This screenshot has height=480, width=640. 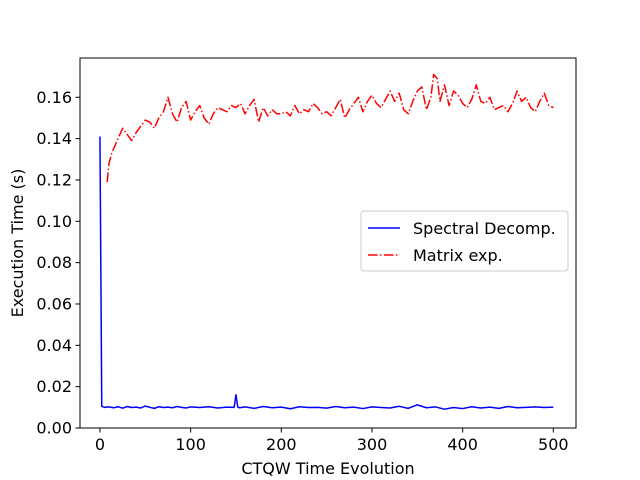 I want to click on x-tick-label: 200, so click(x=281, y=444).